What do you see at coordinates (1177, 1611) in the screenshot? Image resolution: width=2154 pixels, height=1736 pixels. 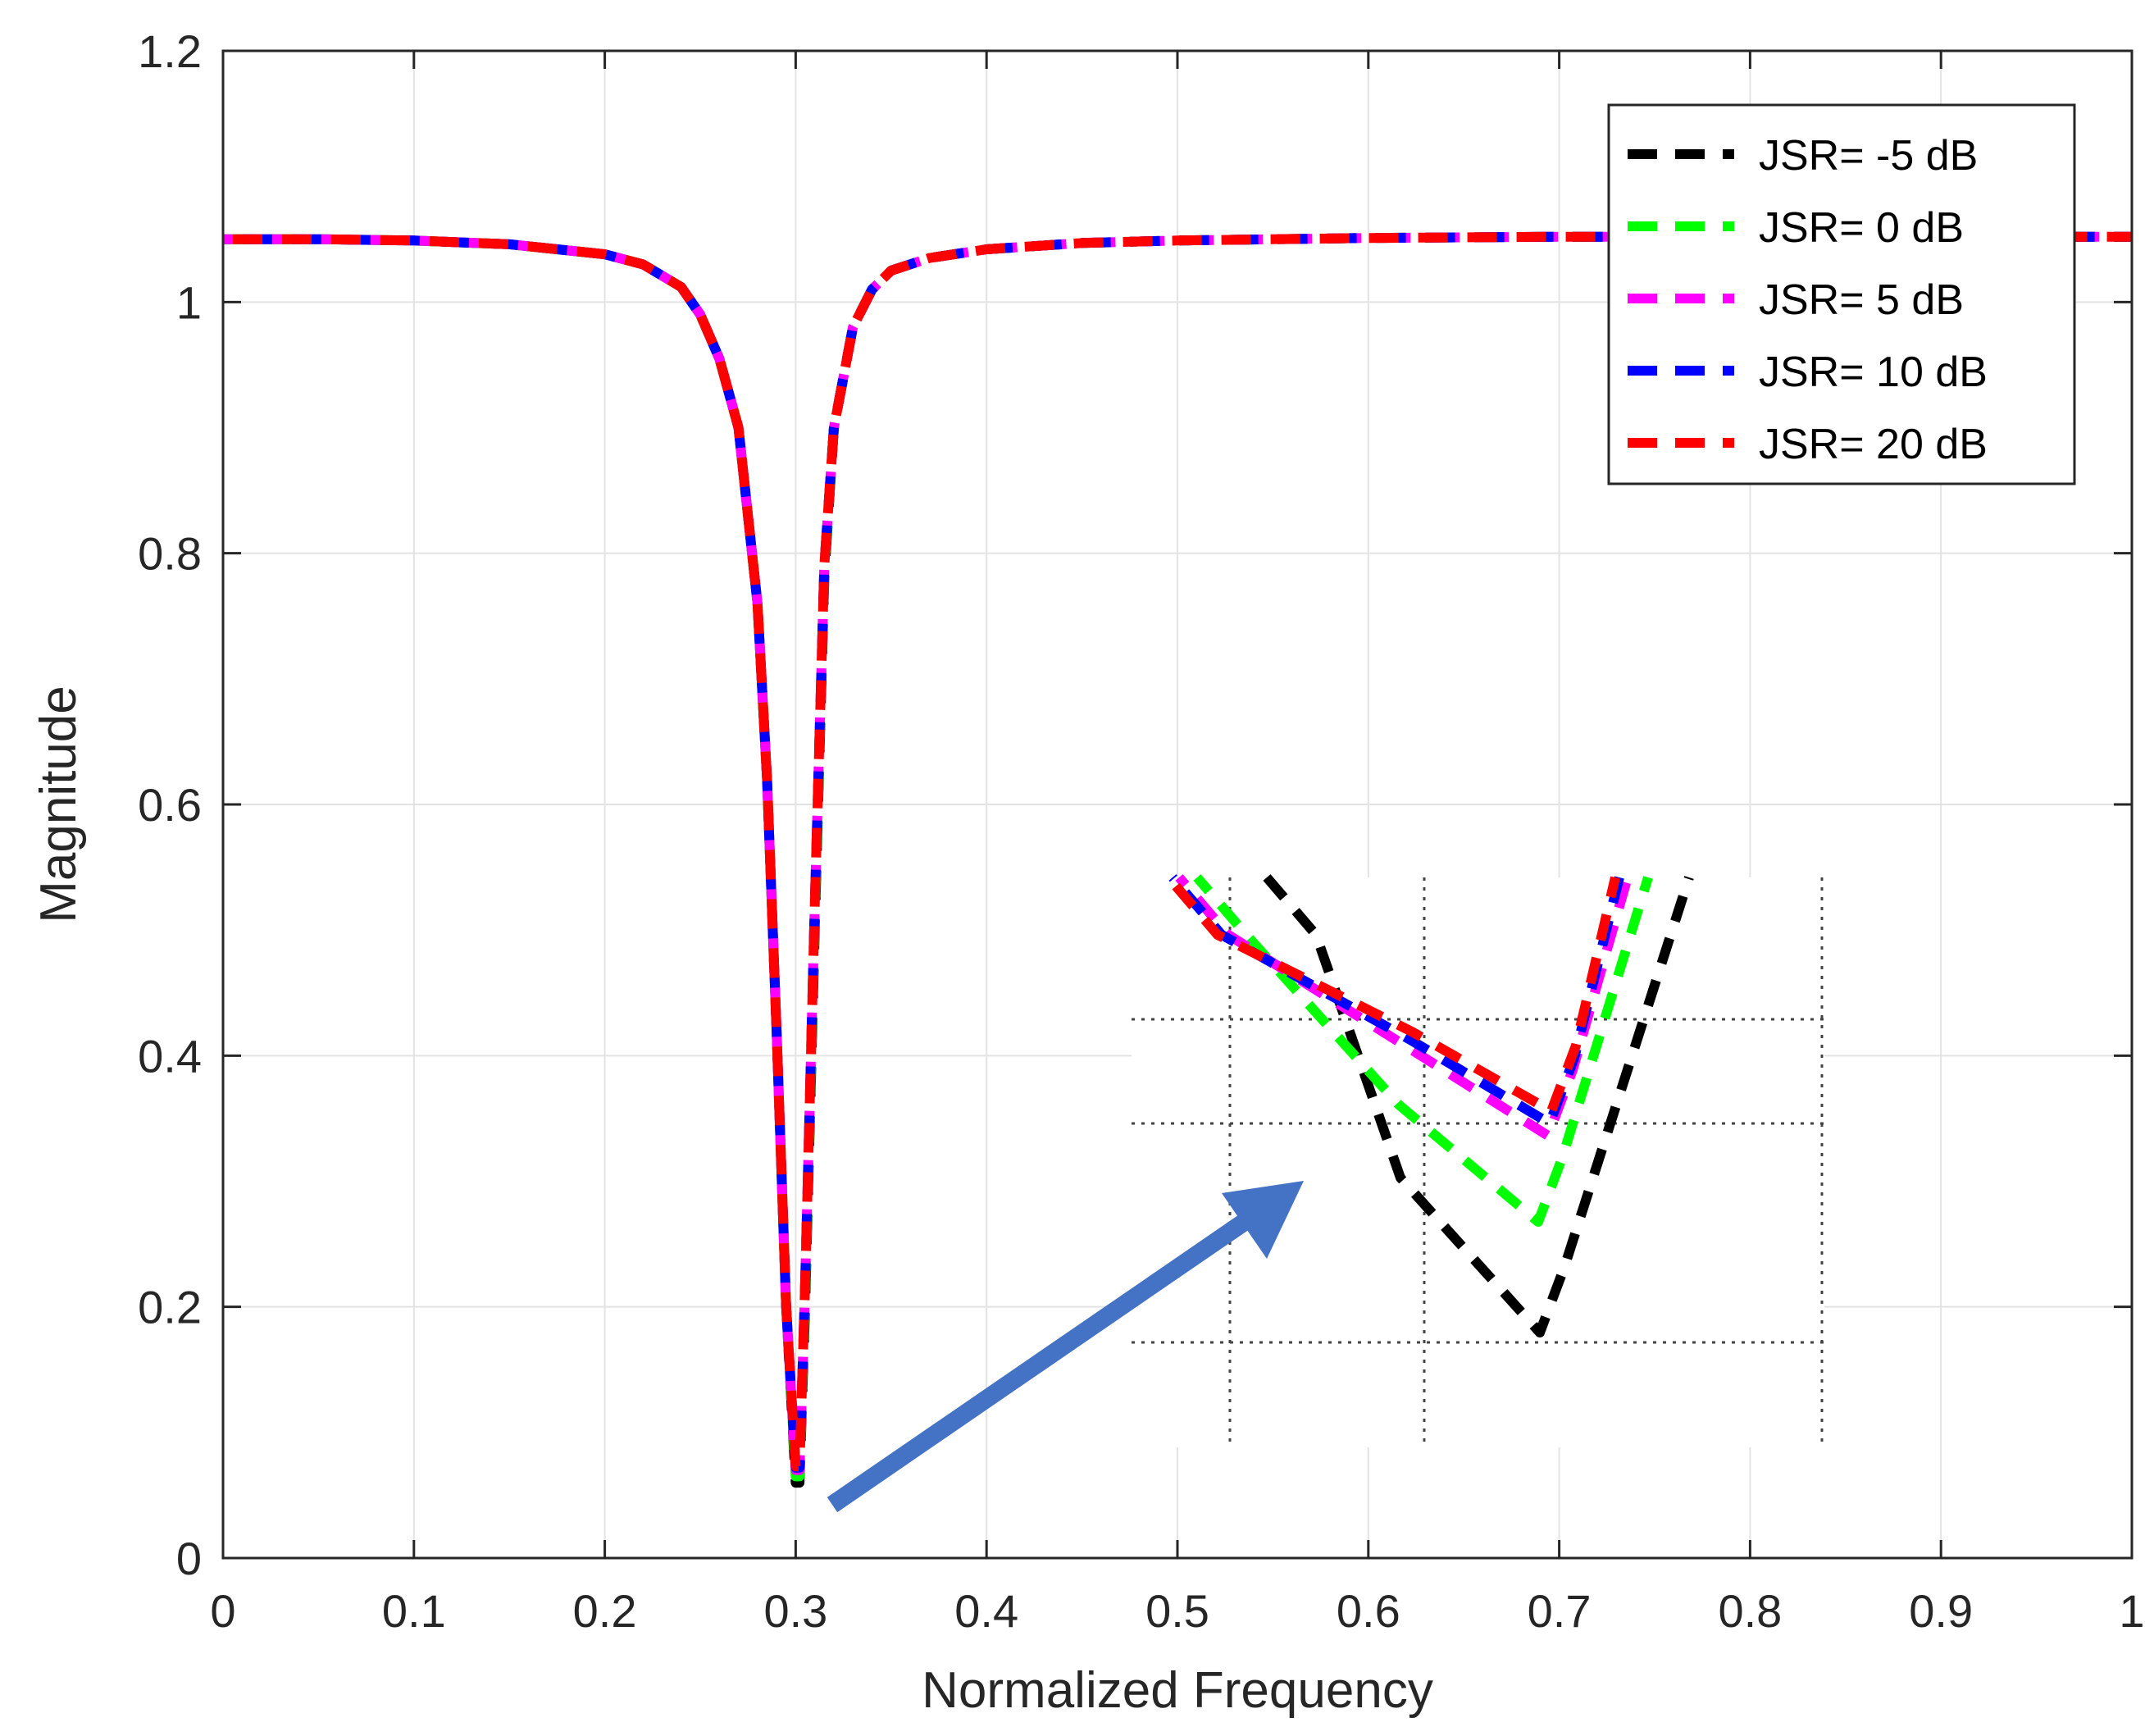 I see `x-tick-label: 0.5` at bounding box center [1177, 1611].